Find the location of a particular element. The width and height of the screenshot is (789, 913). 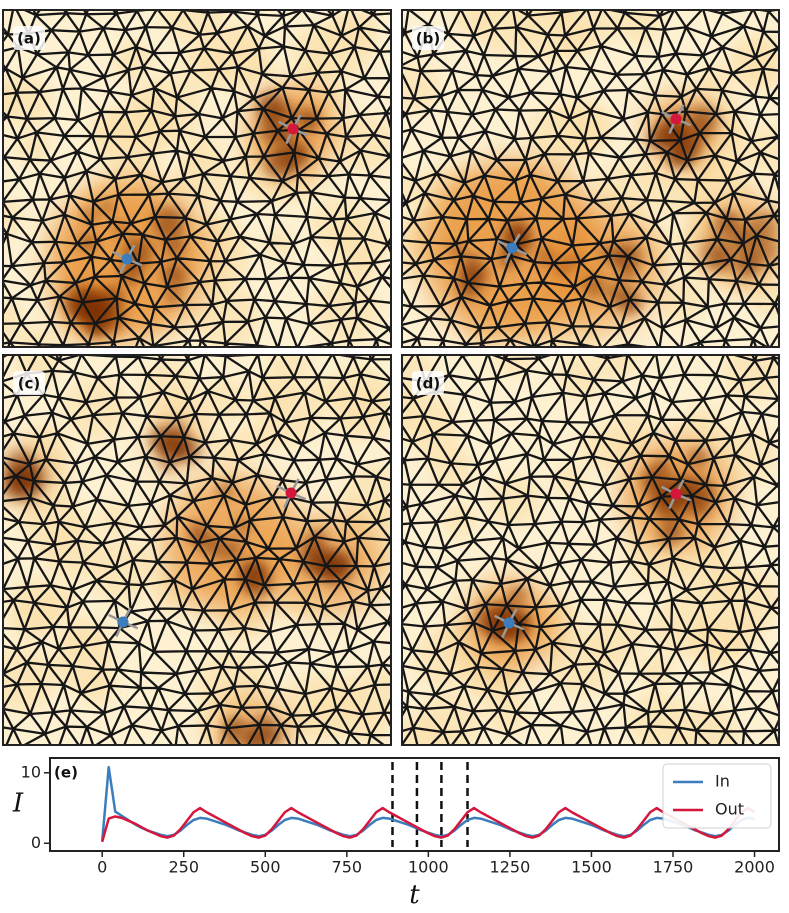

x-axis-label: t is located at coordinates (414, 895).